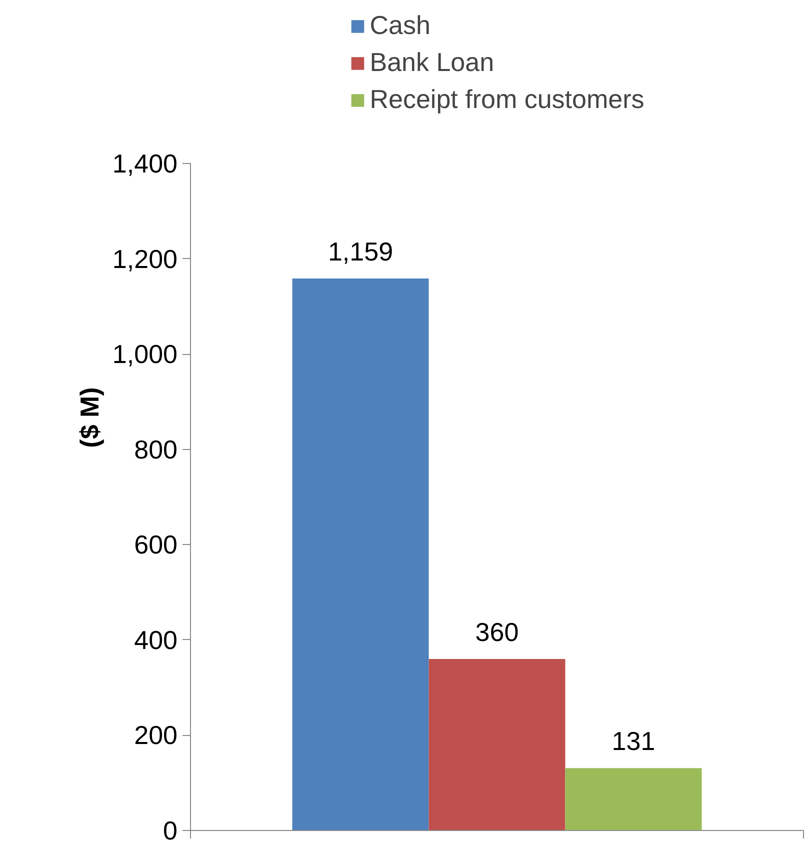 The image size is (811, 854). Describe the element at coordinates (400, 25) in the screenshot. I see `legend-label: Cash` at that location.